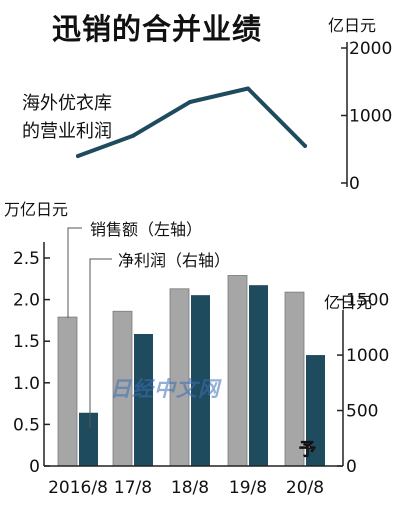 The height and width of the screenshot is (505, 400). What do you see at coordinates (74, 272) in the screenshot?
I see `legend-sales-leader` at bounding box center [74, 272].